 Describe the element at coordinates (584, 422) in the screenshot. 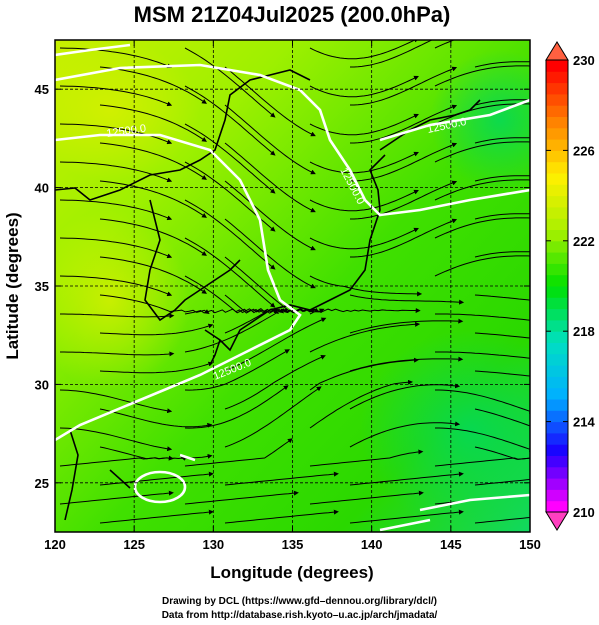

I see `colorbar-tick-label: 214` at that location.